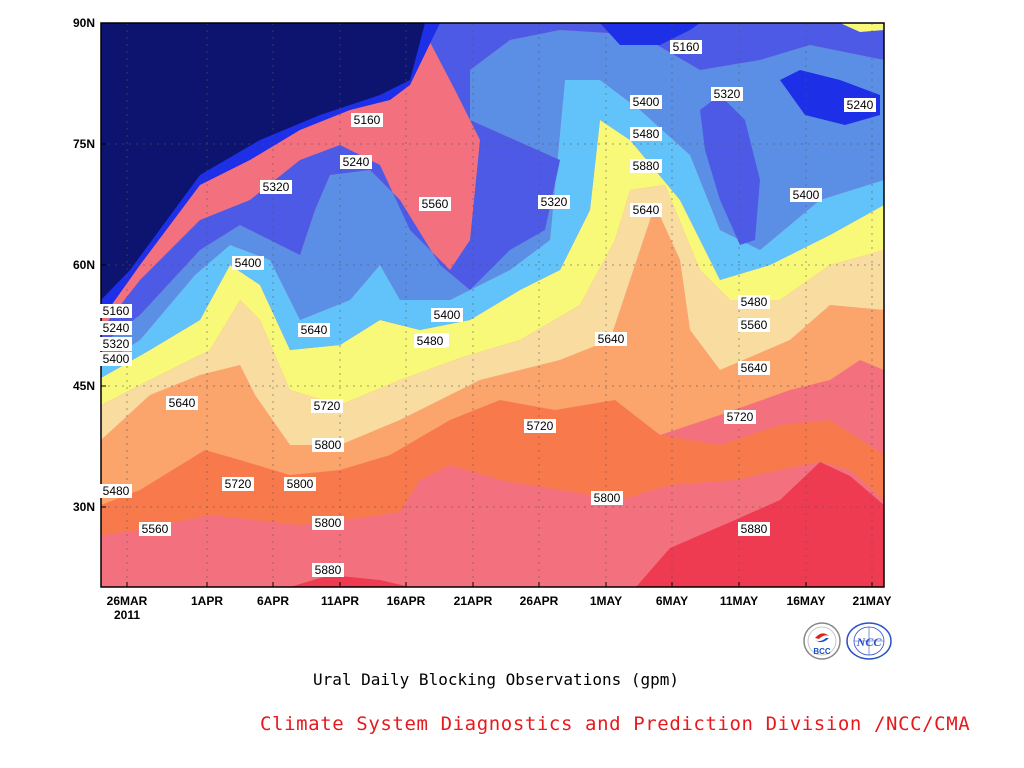 The image size is (1024, 768). Describe the element at coordinates (273, 601) in the screenshot. I see `x-tick-label: 6APR` at that location.